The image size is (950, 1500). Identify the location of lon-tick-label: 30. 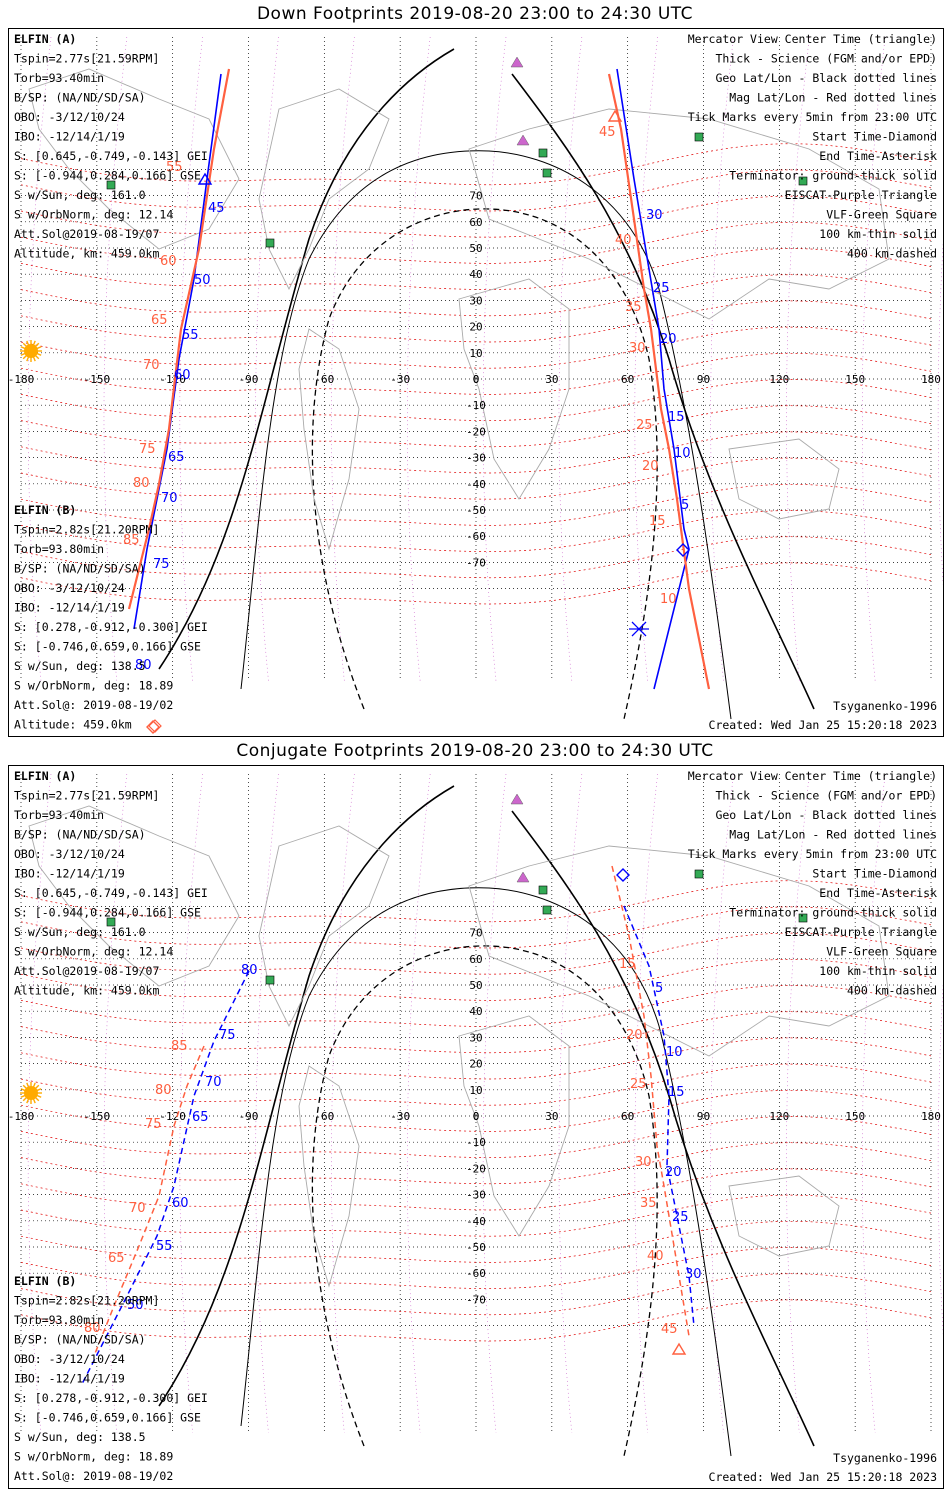
(551, 1116).